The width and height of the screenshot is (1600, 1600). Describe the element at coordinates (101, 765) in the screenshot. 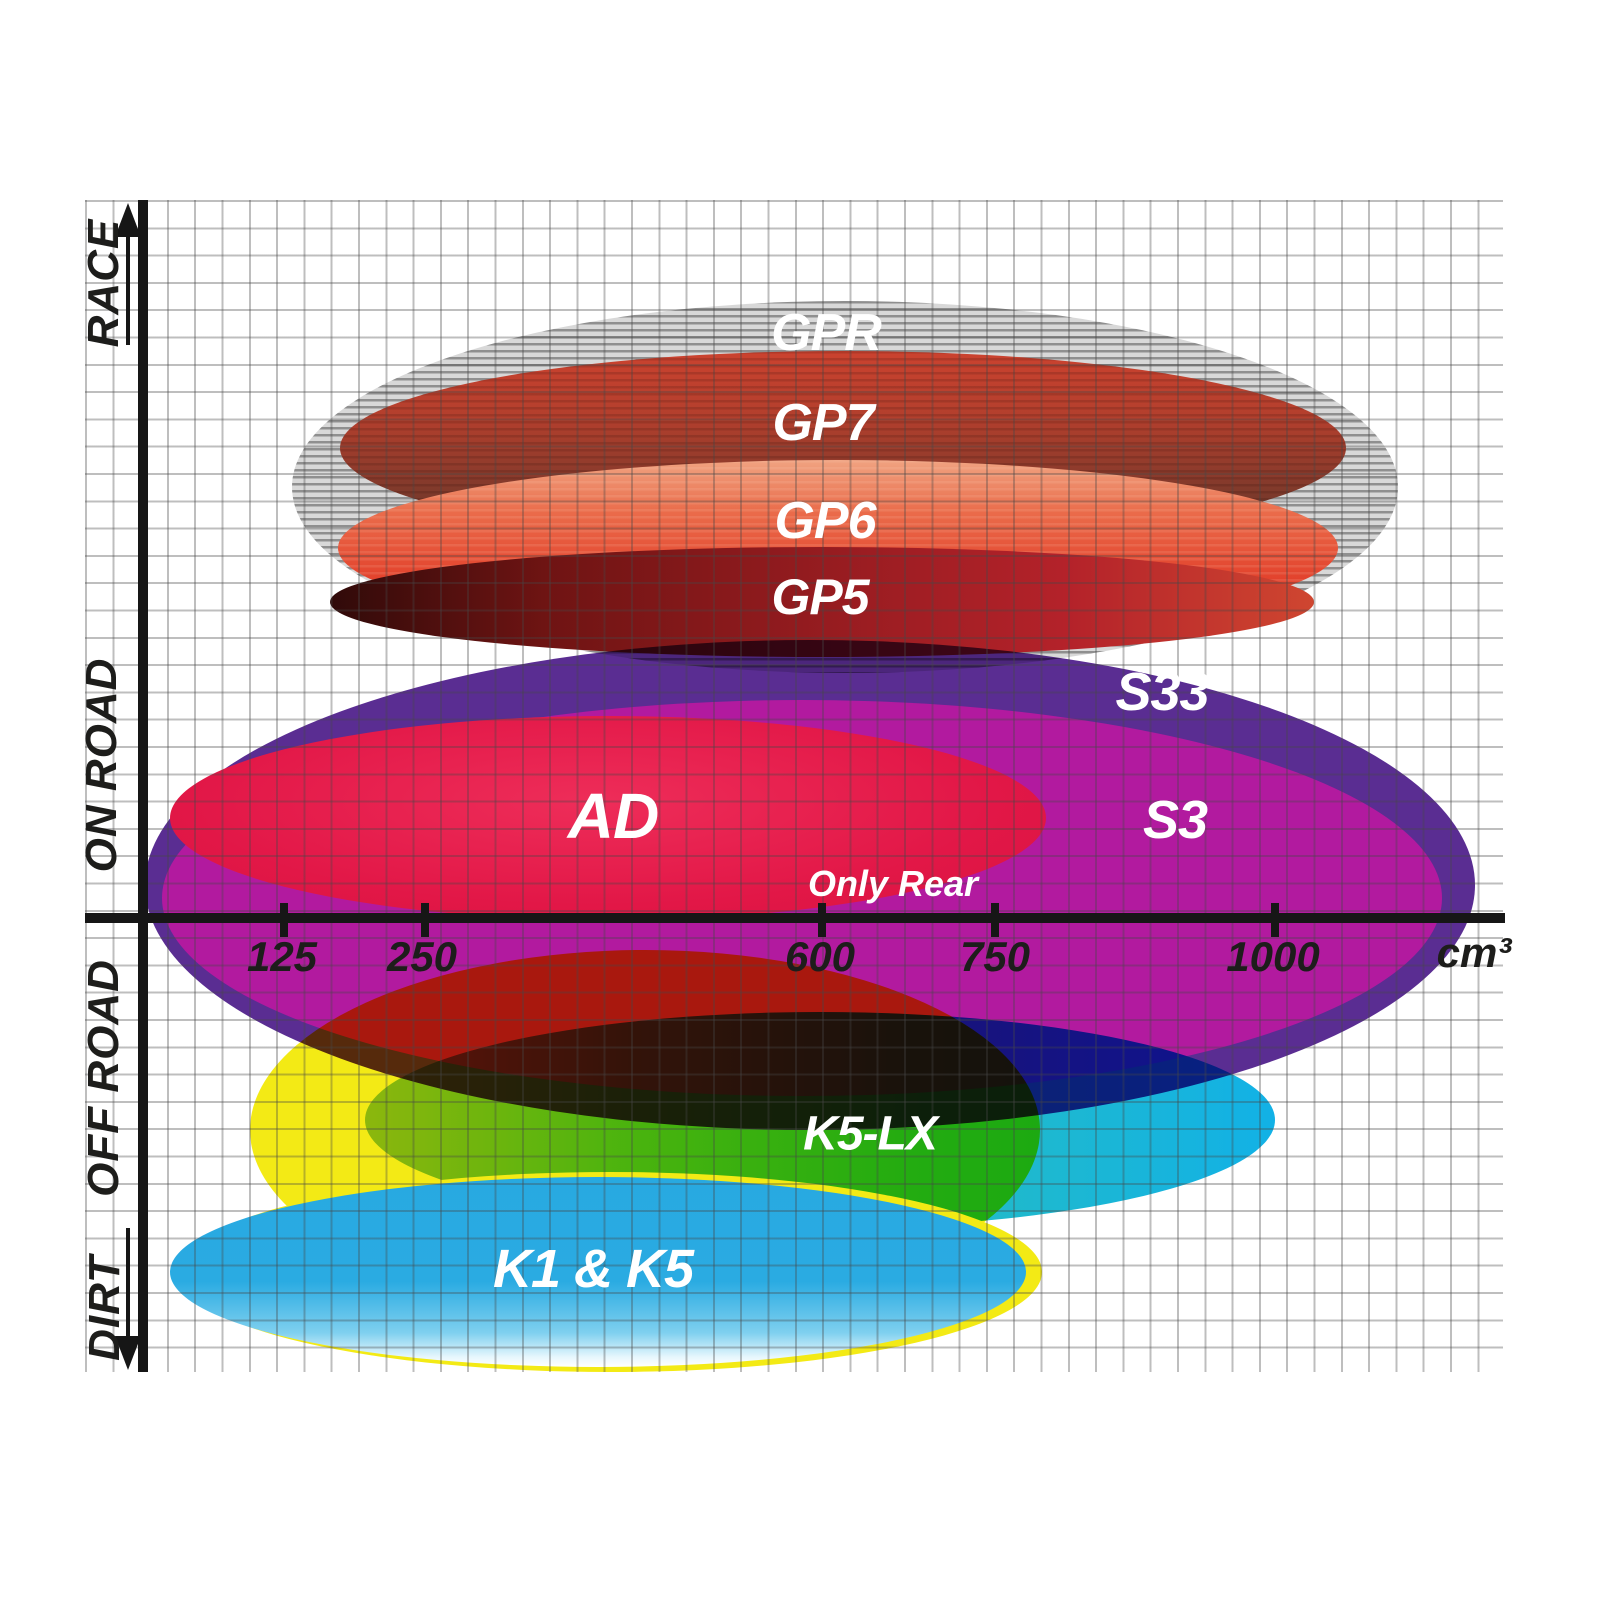

I see `y-label-on-road: ON ROAD` at that location.